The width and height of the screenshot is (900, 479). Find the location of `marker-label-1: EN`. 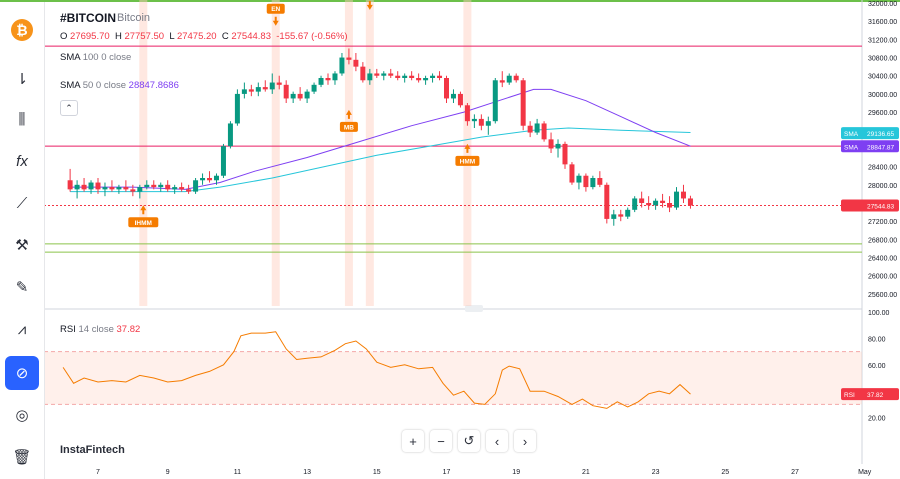

marker-label-1: EN is located at coordinates (275, 9).